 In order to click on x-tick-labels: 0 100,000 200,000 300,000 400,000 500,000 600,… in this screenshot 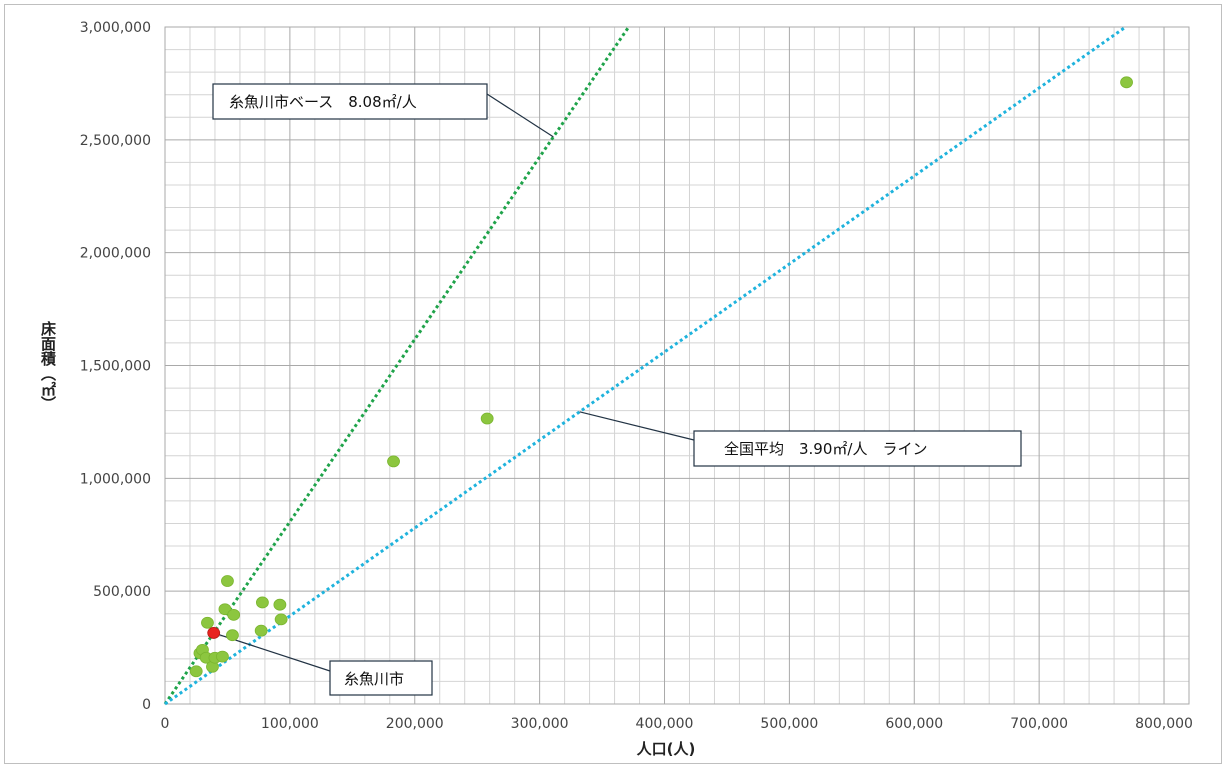, I will do `click(677, 724)`.